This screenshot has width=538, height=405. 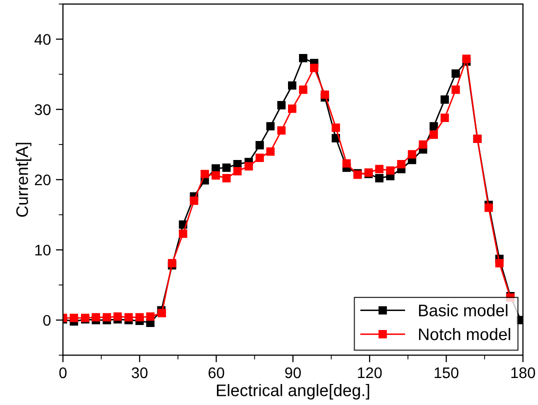 I want to click on legend-label: Basic model, so click(x=463, y=310).